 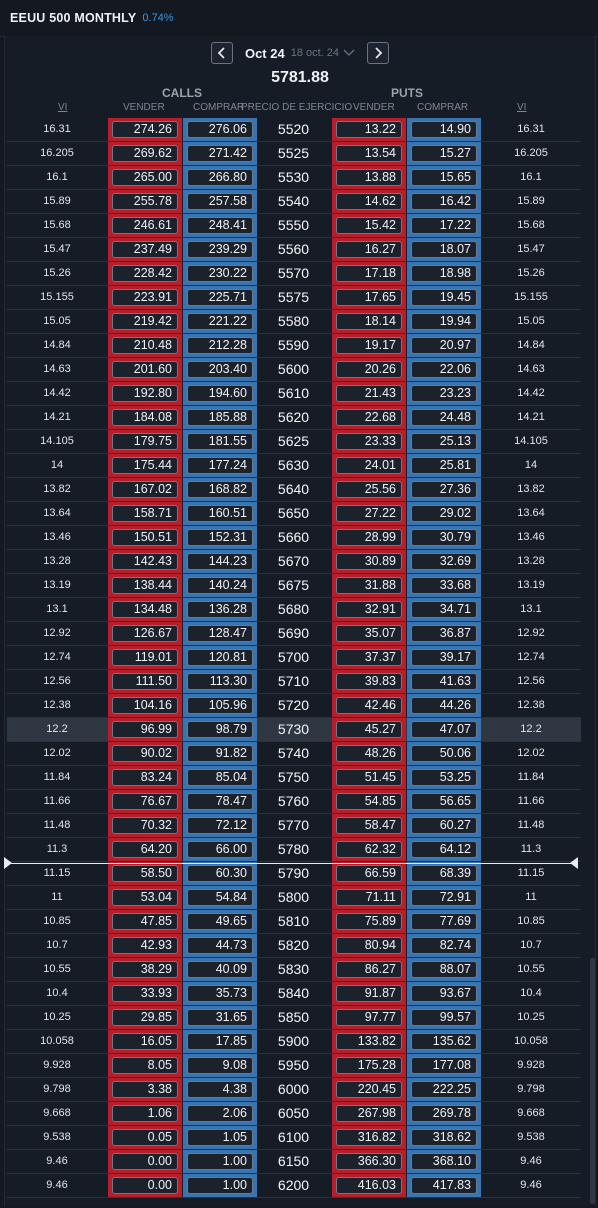 I want to click on put-buy-price: 33.68, so click(x=444, y=585).